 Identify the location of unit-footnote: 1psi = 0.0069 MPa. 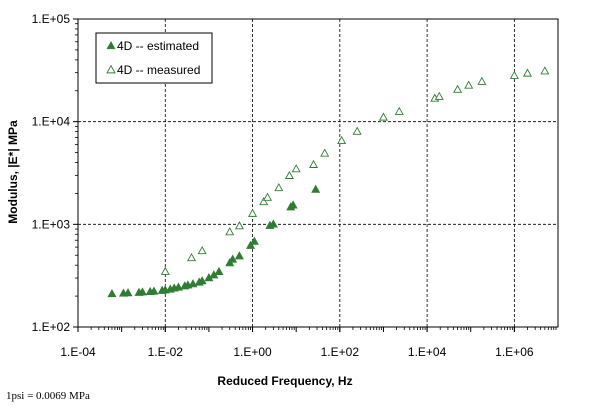
(48, 396).